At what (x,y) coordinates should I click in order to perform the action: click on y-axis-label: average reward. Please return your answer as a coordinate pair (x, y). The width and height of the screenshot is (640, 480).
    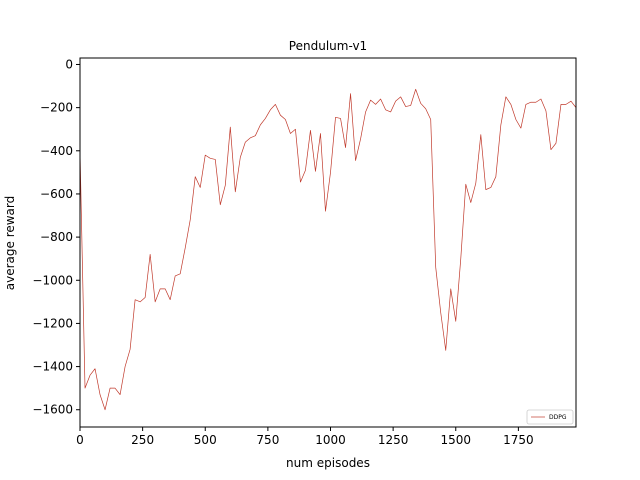
    Looking at the image, I should click on (10, 243).